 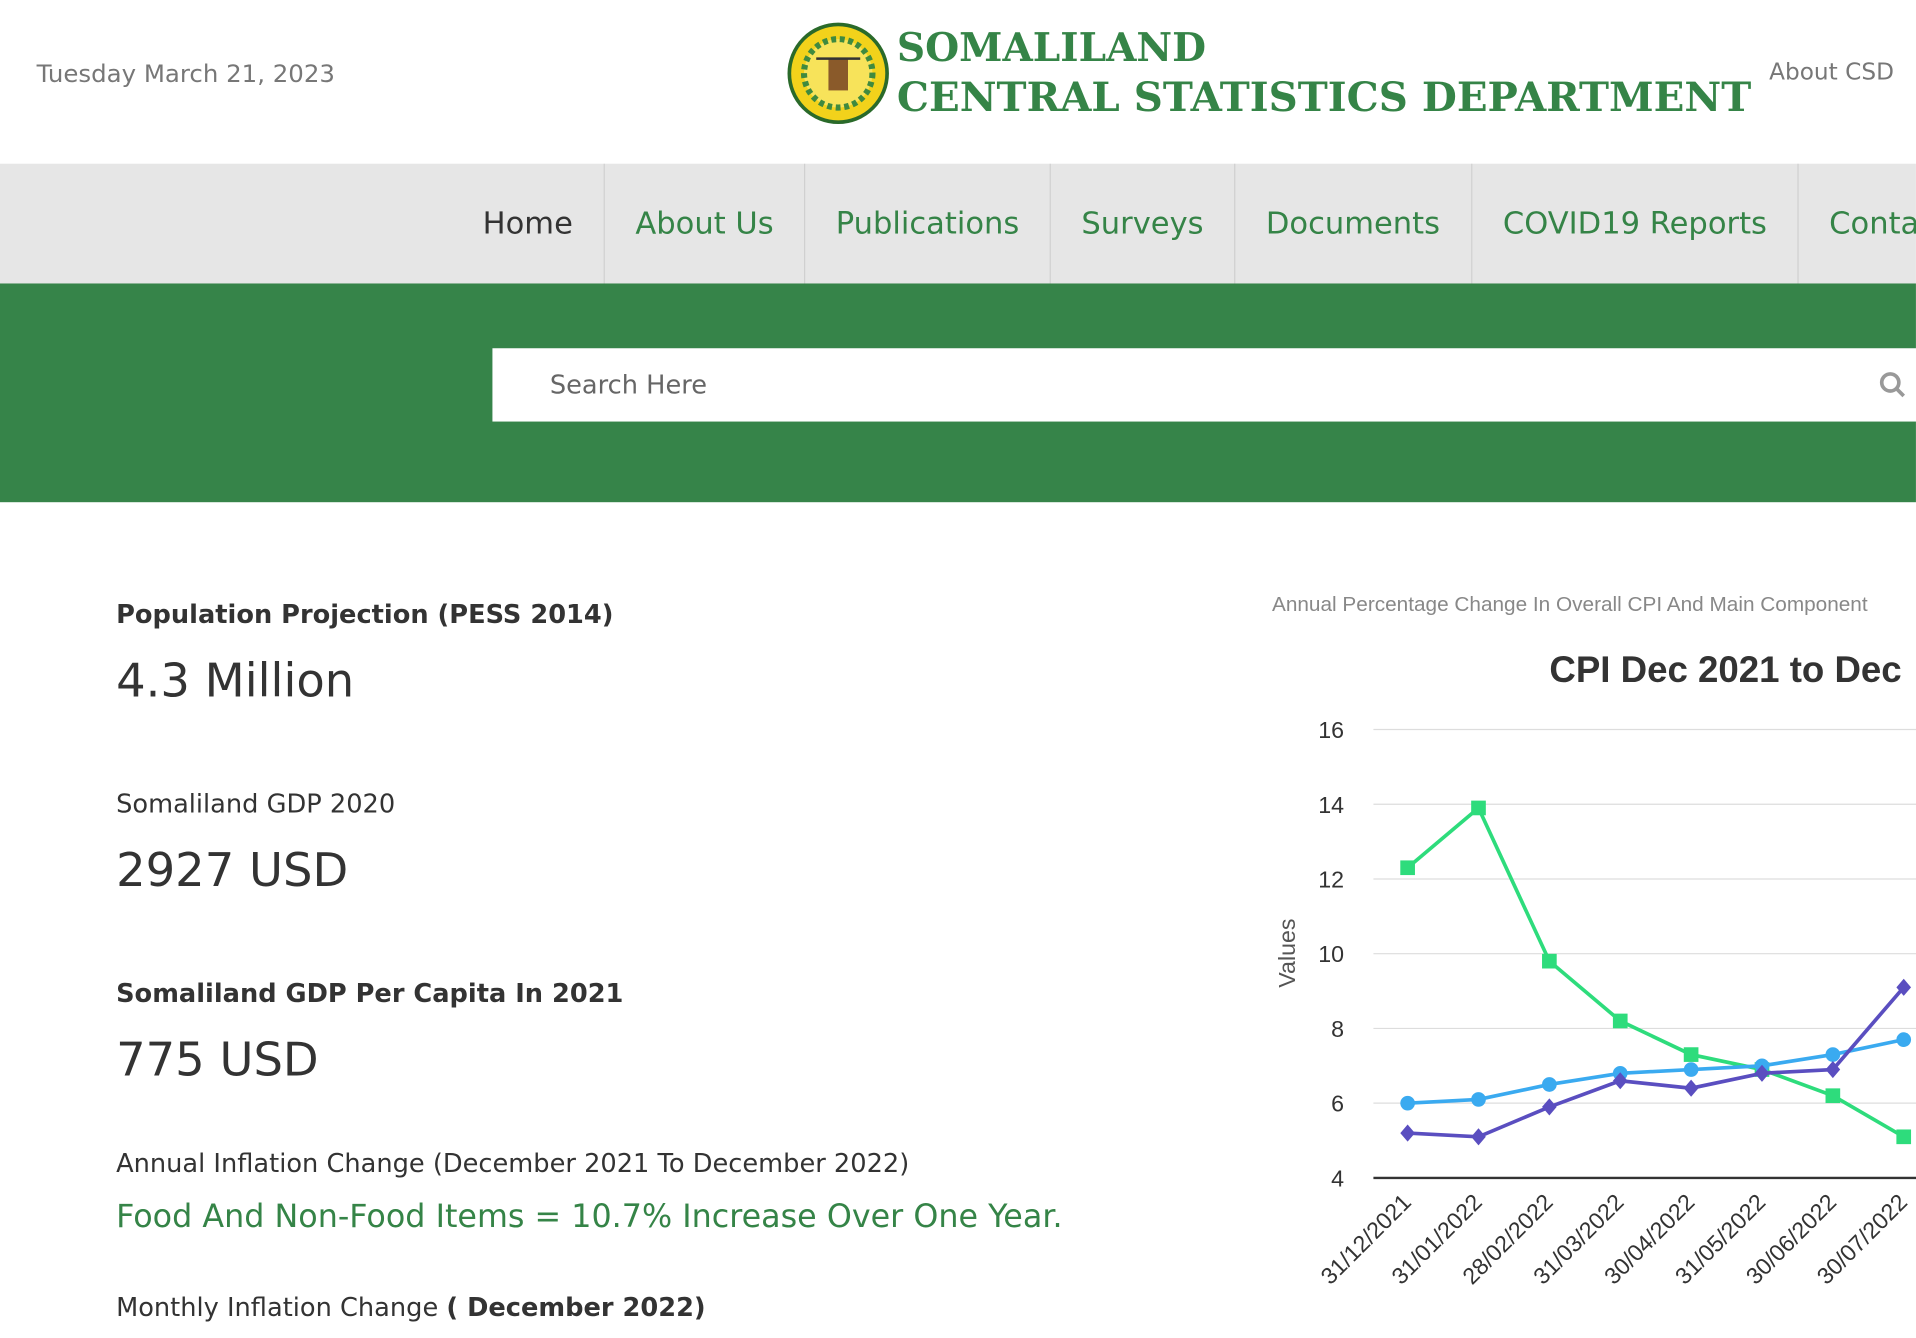 What do you see at coordinates (1337, 1104) in the screenshot?
I see `y-tick-label: 6` at bounding box center [1337, 1104].